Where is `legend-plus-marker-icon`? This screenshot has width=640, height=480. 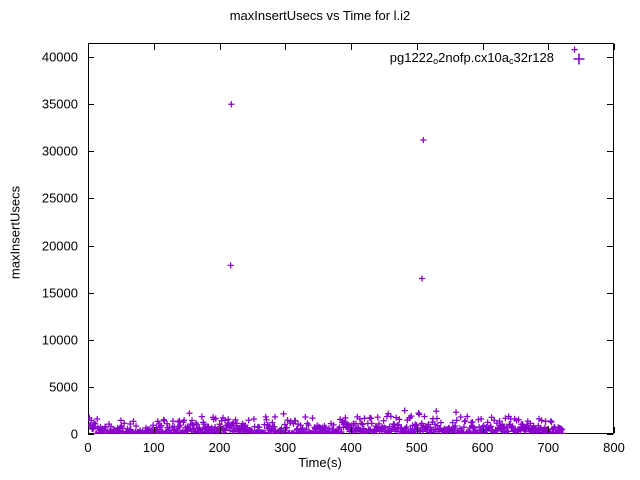
legend-plus-marker-icon is located at coordinates (579, 59).